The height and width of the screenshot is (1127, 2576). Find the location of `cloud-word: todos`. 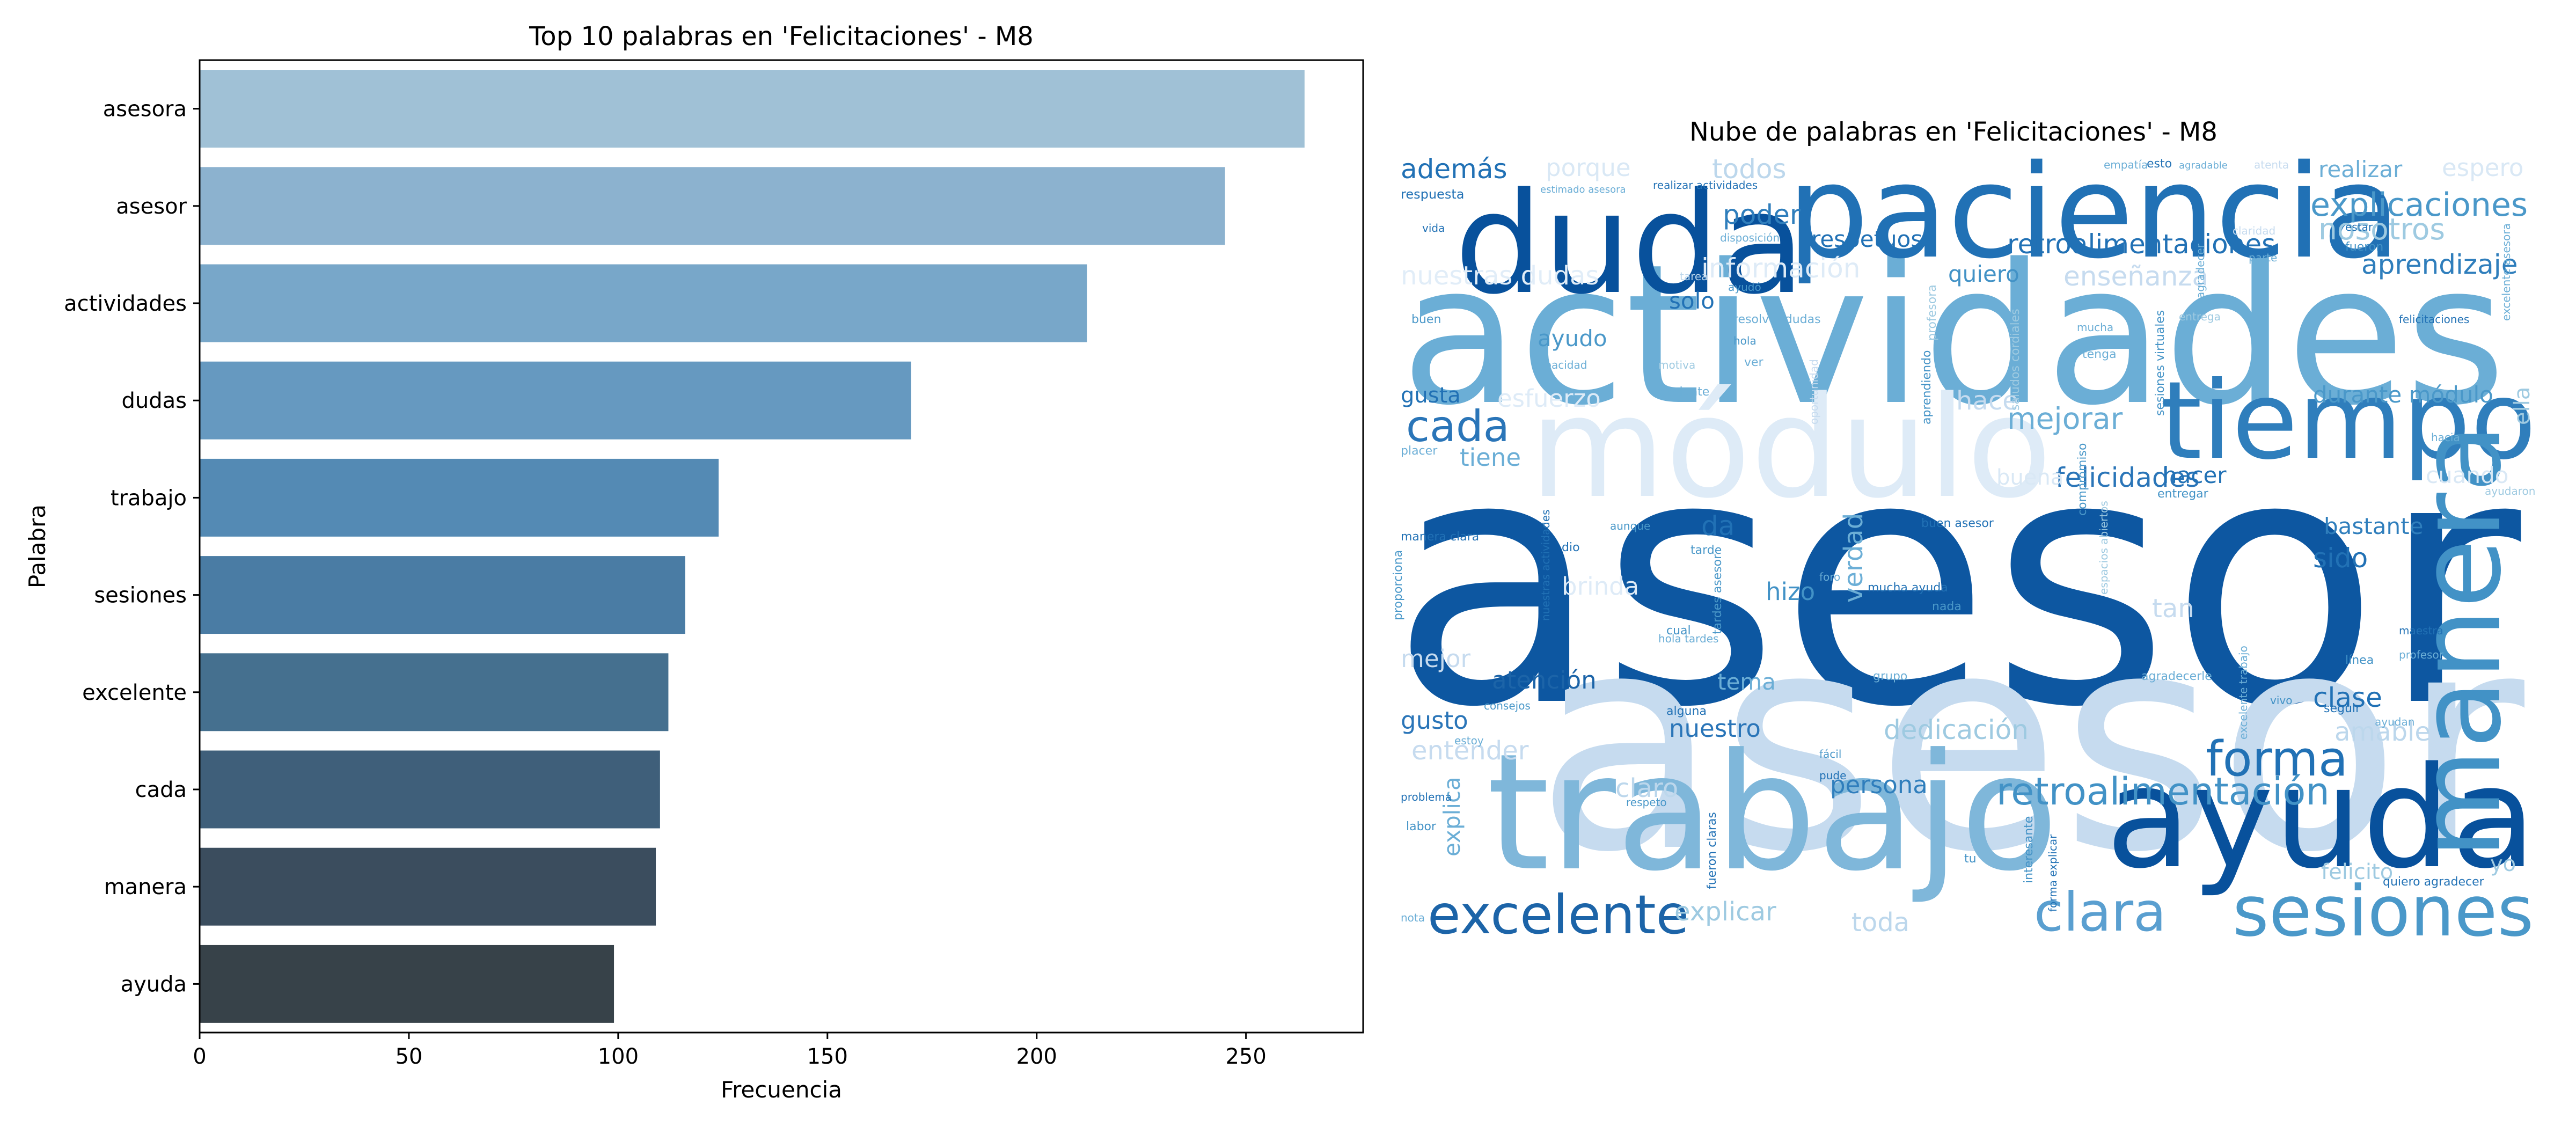

cloud-word: todos is located at coordinates (1749, 169).